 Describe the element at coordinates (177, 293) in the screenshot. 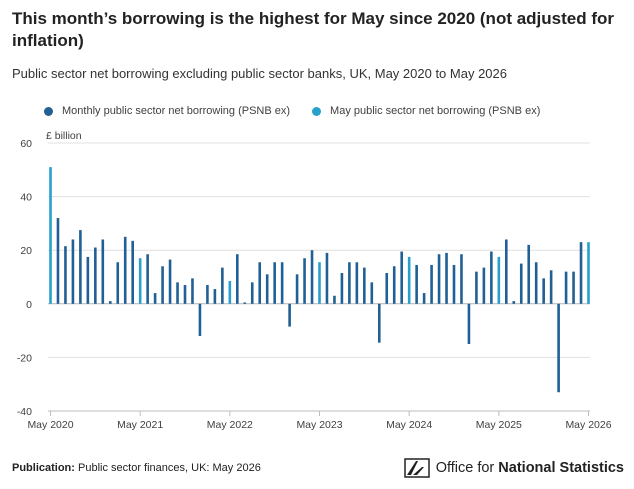

I see `bar-oct-2021` at that location.